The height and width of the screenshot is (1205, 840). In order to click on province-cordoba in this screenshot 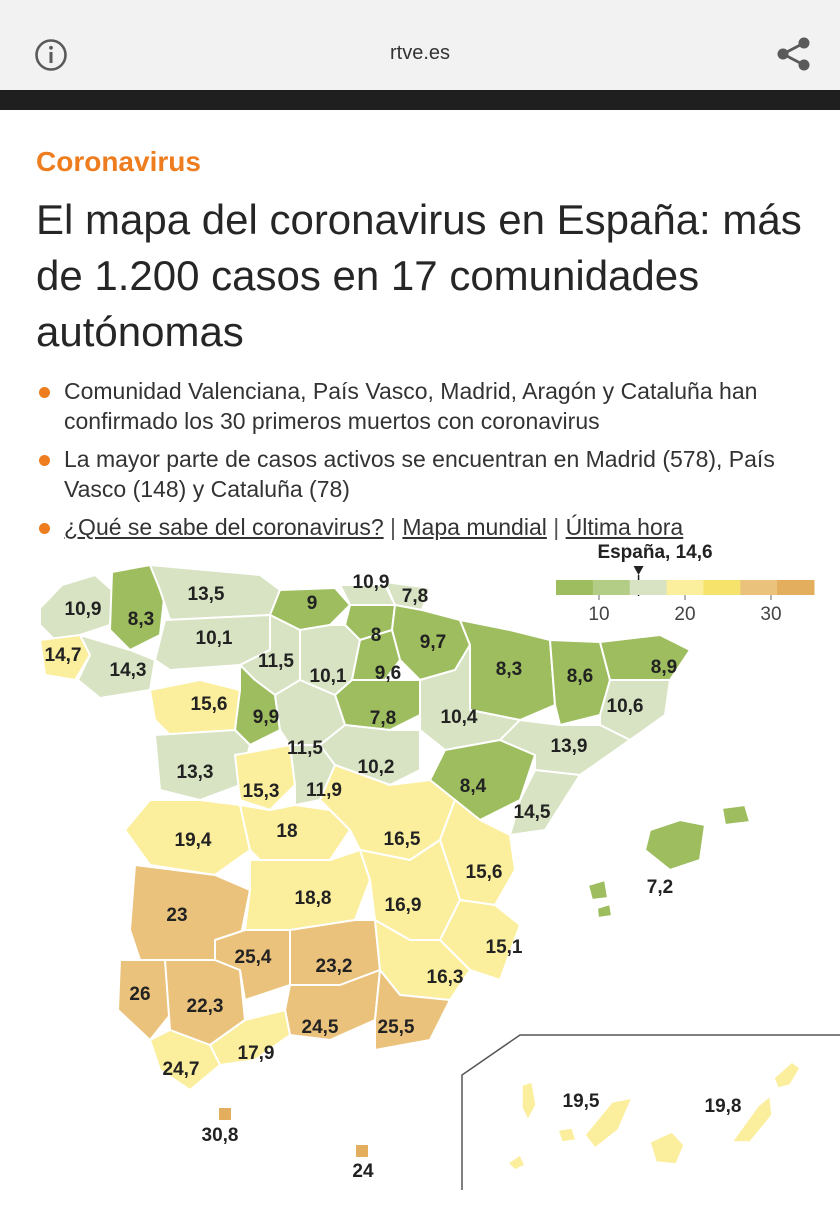, I will do `click(252, 965)`.